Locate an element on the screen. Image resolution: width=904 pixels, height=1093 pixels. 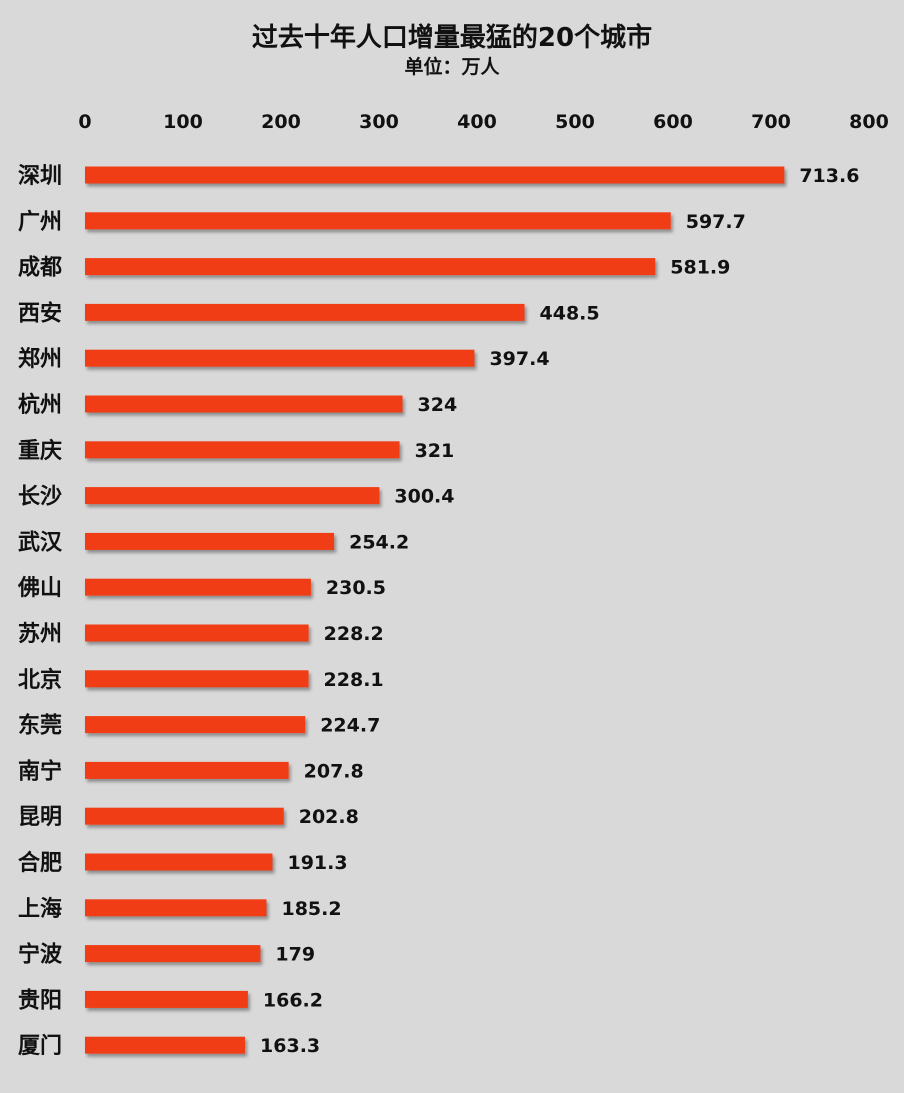
category-label: 合肥 is located at coordinates (40, 863).